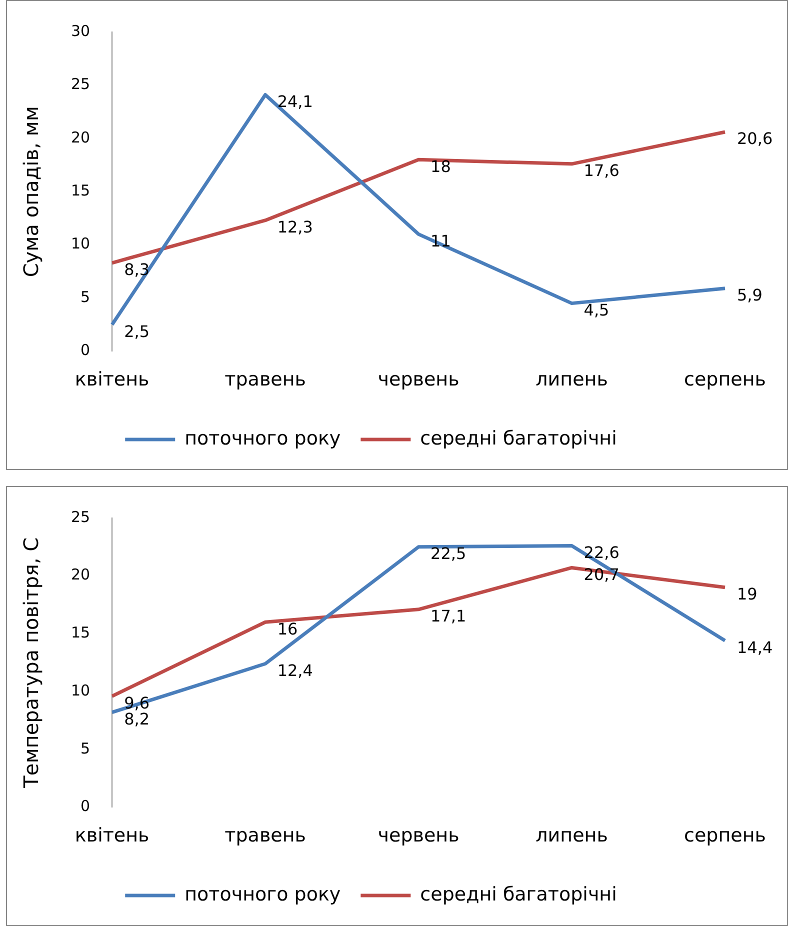 This screenshot has width=788, height=926. I want to click on y-axis-title: Температура повітря, С, so click(31, 663).